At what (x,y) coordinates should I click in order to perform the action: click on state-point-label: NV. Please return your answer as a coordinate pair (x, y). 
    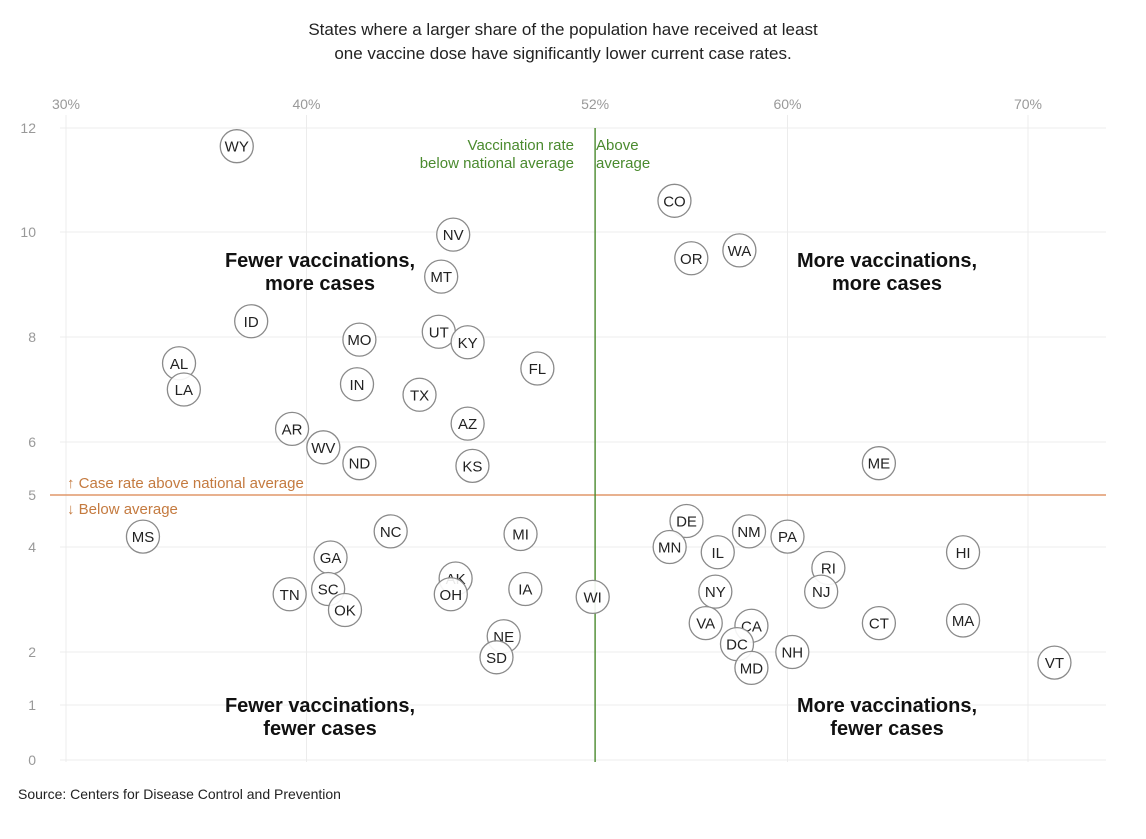
    Looking at the image, I should click on (453, 235).